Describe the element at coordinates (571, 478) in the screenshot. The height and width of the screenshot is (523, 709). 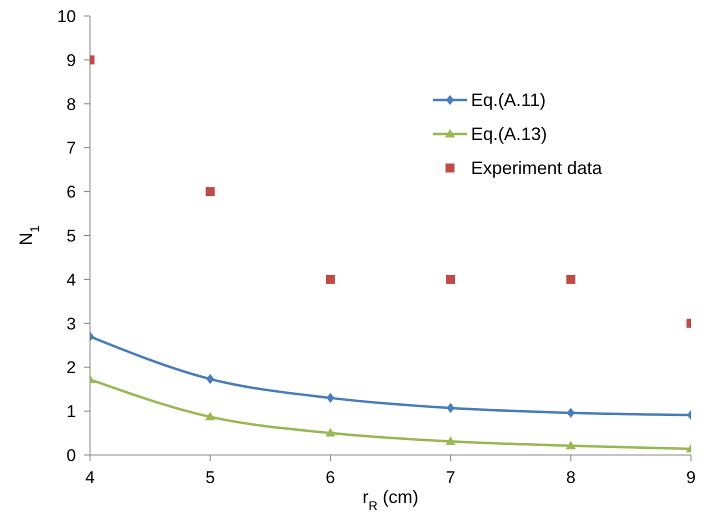
I see `x-tick-label: 8` at that location.